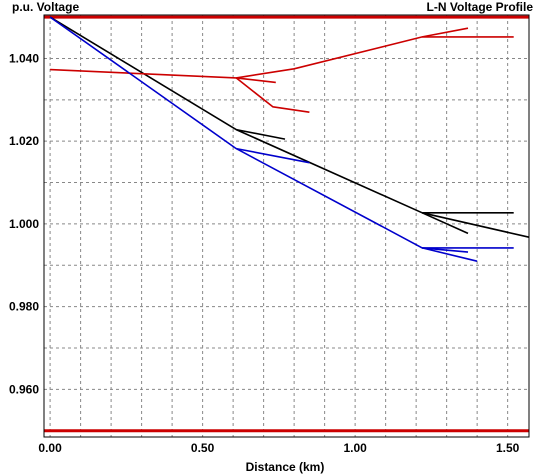 This screenshot has width=536, height=476. What do you see at coordinates (508, 448) in the screenshot?
I see `x-tick-label: 1.50` at bounding box center [508, 448].